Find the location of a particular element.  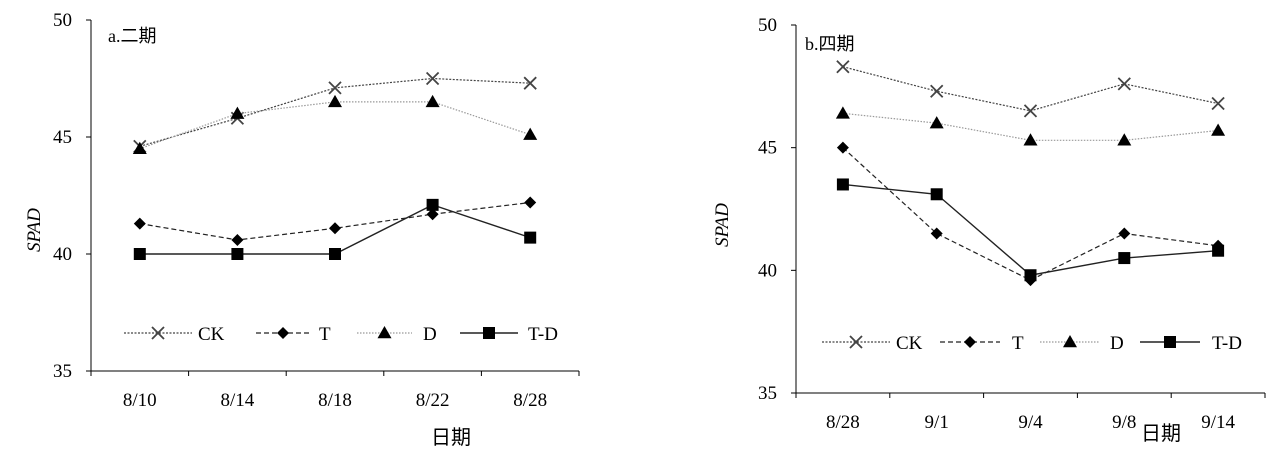

panel-a-x-tick-label: 8/14 is located at coordinates (238, 400).